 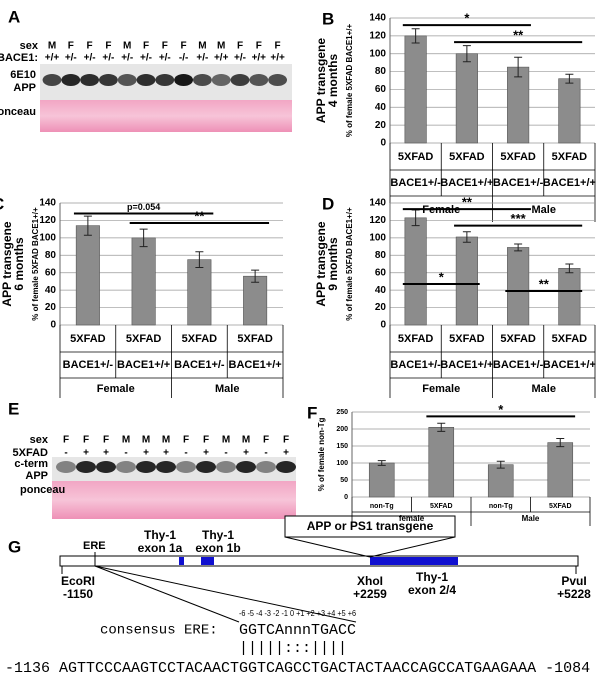 I want to click on gene-bar, so click(x=319, y=561).